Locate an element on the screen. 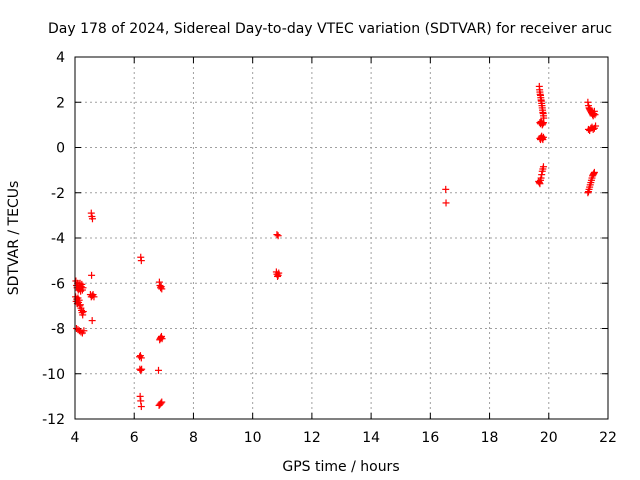  y-tick-label: -10 is located at coordinates (53, 375).